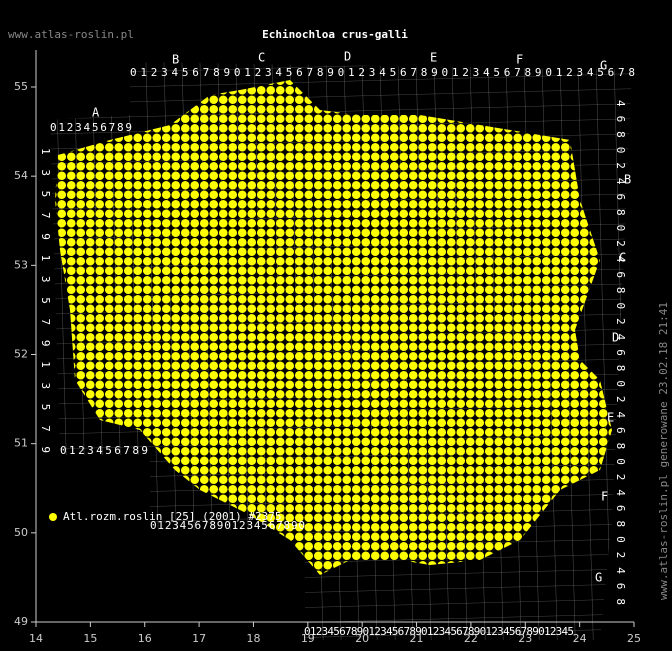 The image size is (672, 651). Describe the element at coordinates (53, 517) in the screenshot. I see `legend-marker` at that location.